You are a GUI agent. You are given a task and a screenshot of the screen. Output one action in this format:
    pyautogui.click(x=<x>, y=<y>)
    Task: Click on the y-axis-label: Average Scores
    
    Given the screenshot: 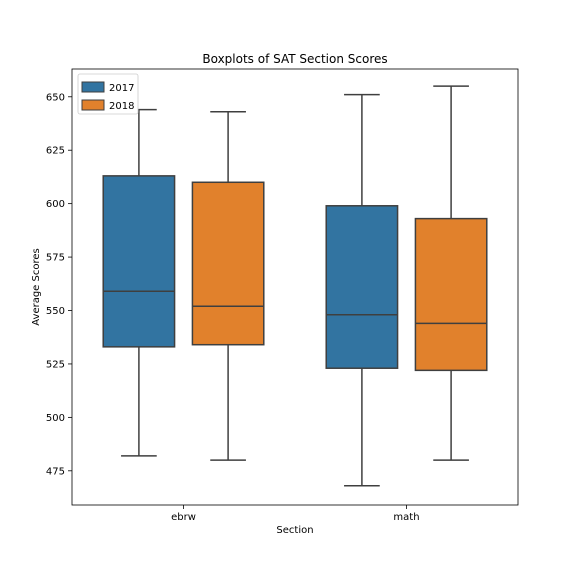 What is the action you would take?
    pyautogui.click(x=36, y=286)
    